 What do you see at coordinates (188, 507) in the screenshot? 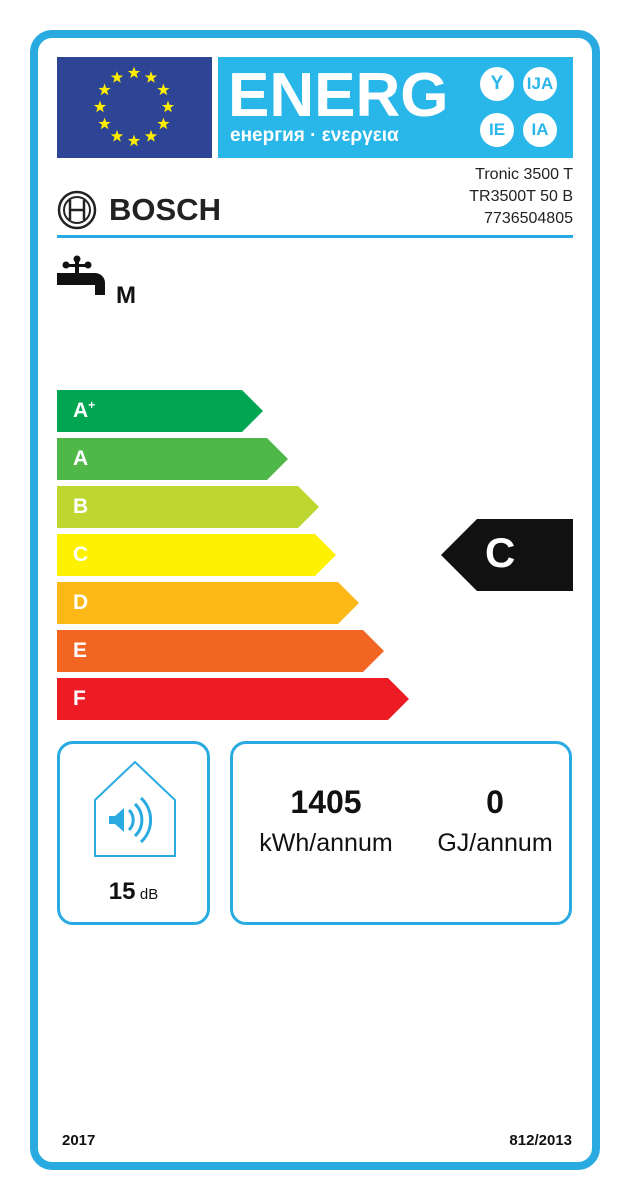
I see `energy-class-bar: B` at bounding box center [188, 507].